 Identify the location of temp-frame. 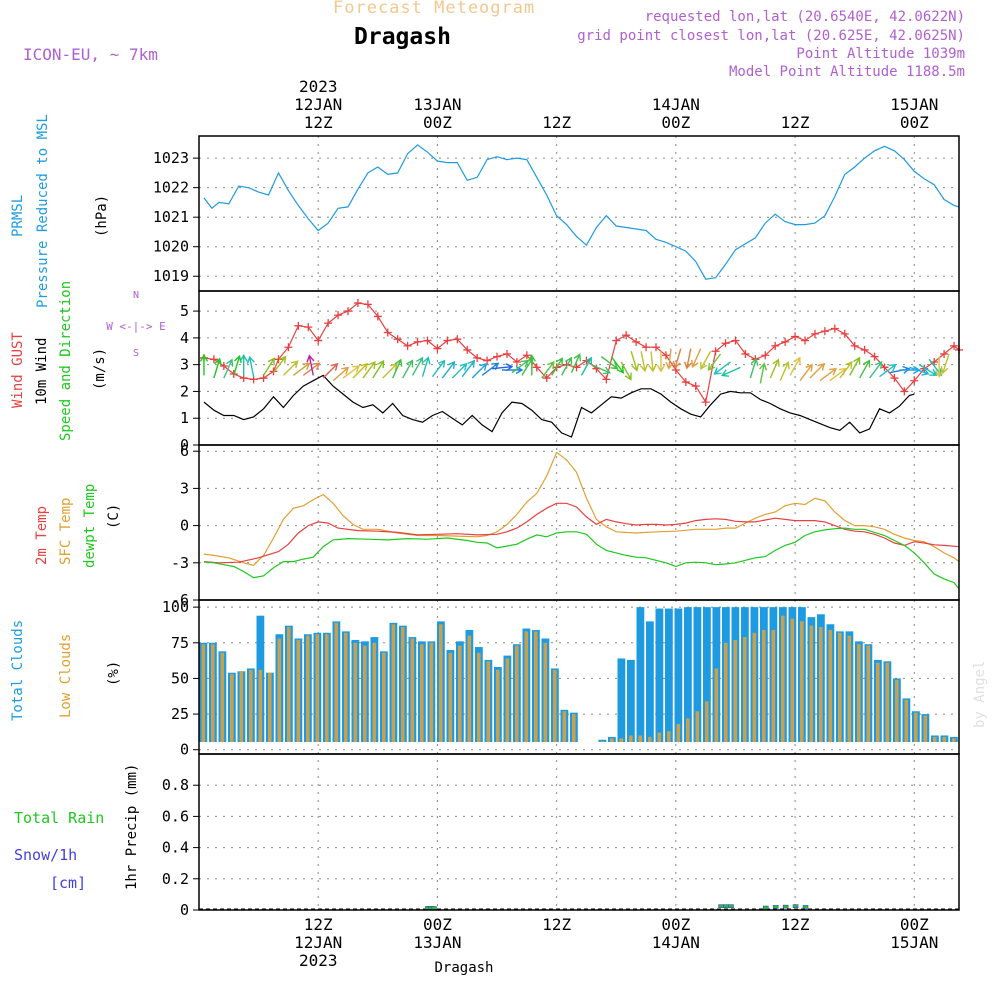
(579, 522).